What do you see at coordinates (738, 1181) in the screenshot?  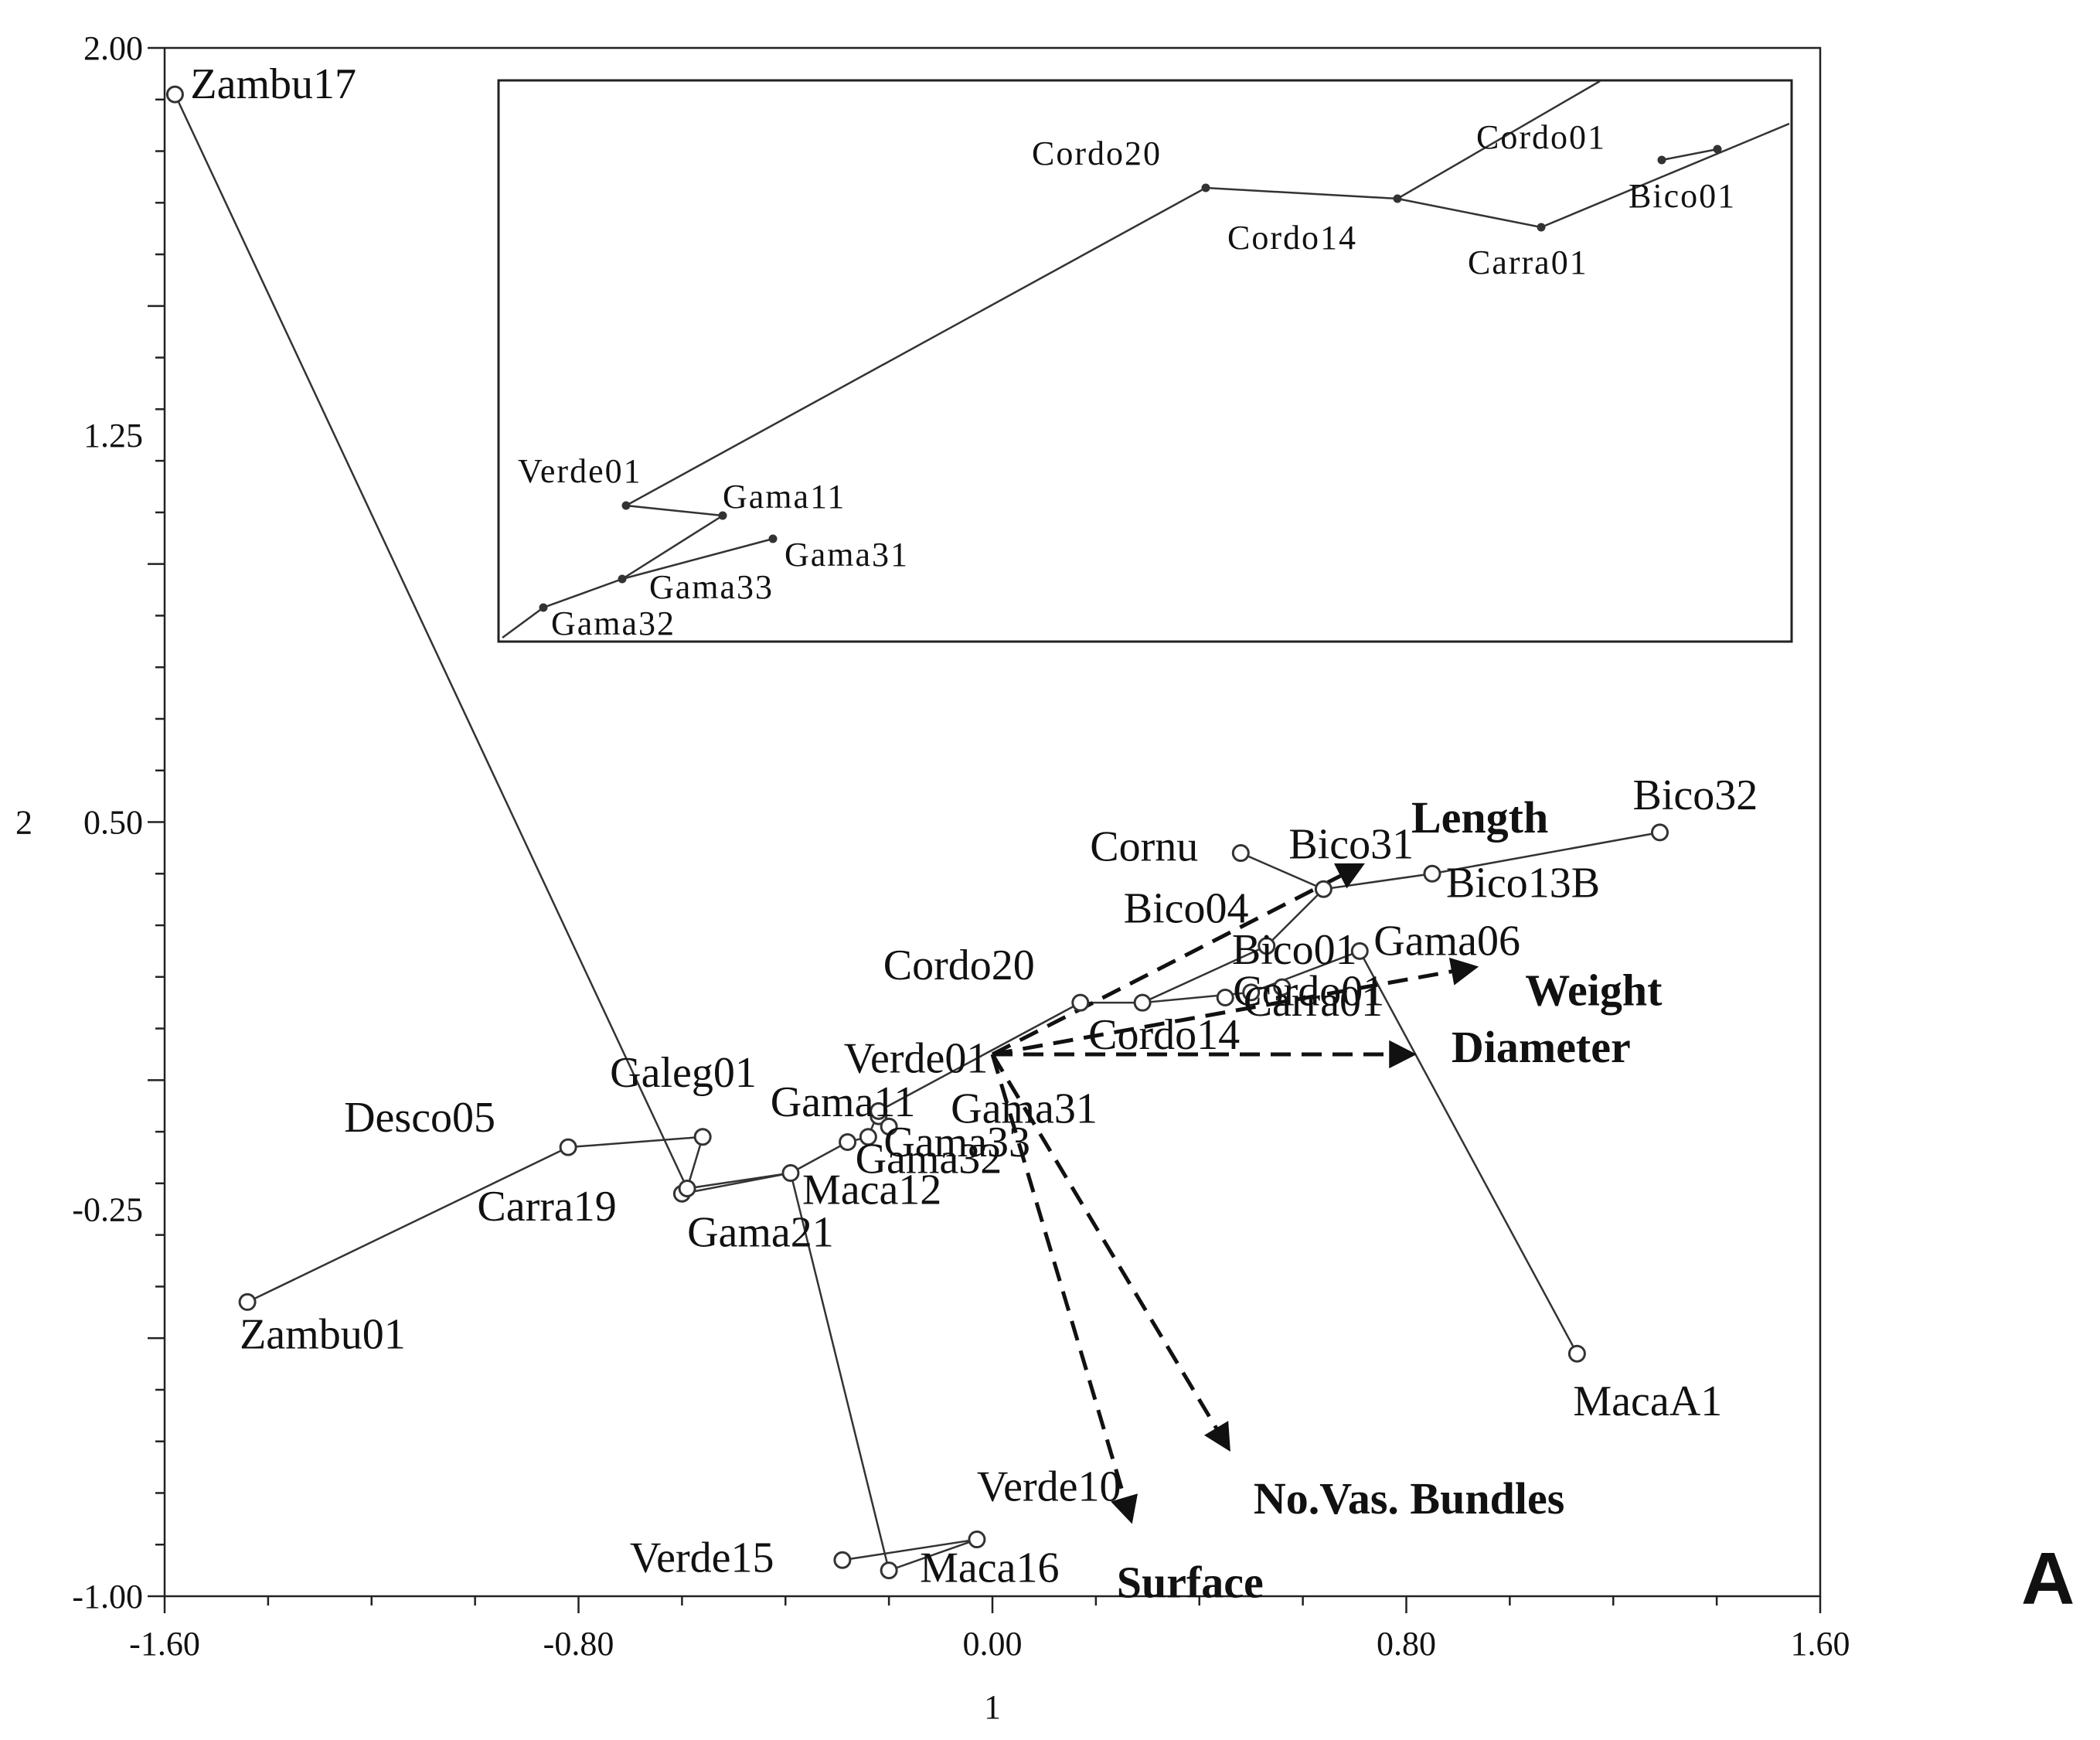 I see `trajectory-link` at bounding box center [738, 1181].